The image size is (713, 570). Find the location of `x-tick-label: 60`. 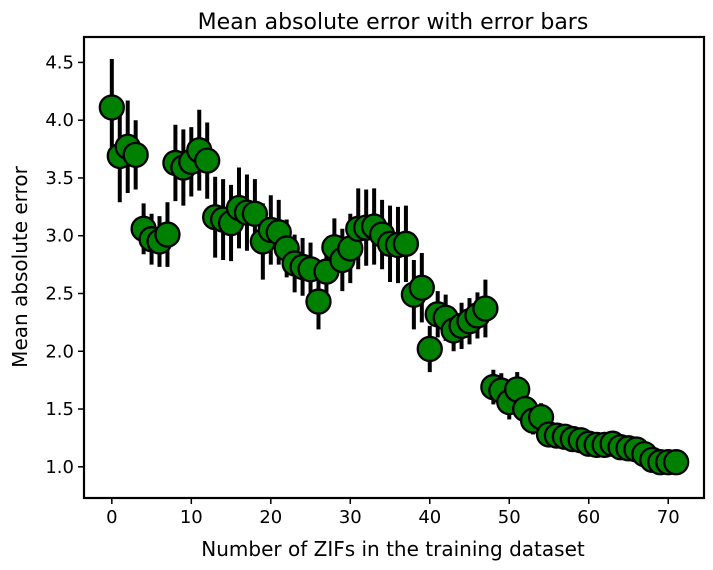

x-tick-label: 60 is located at coordinates (588, 517).